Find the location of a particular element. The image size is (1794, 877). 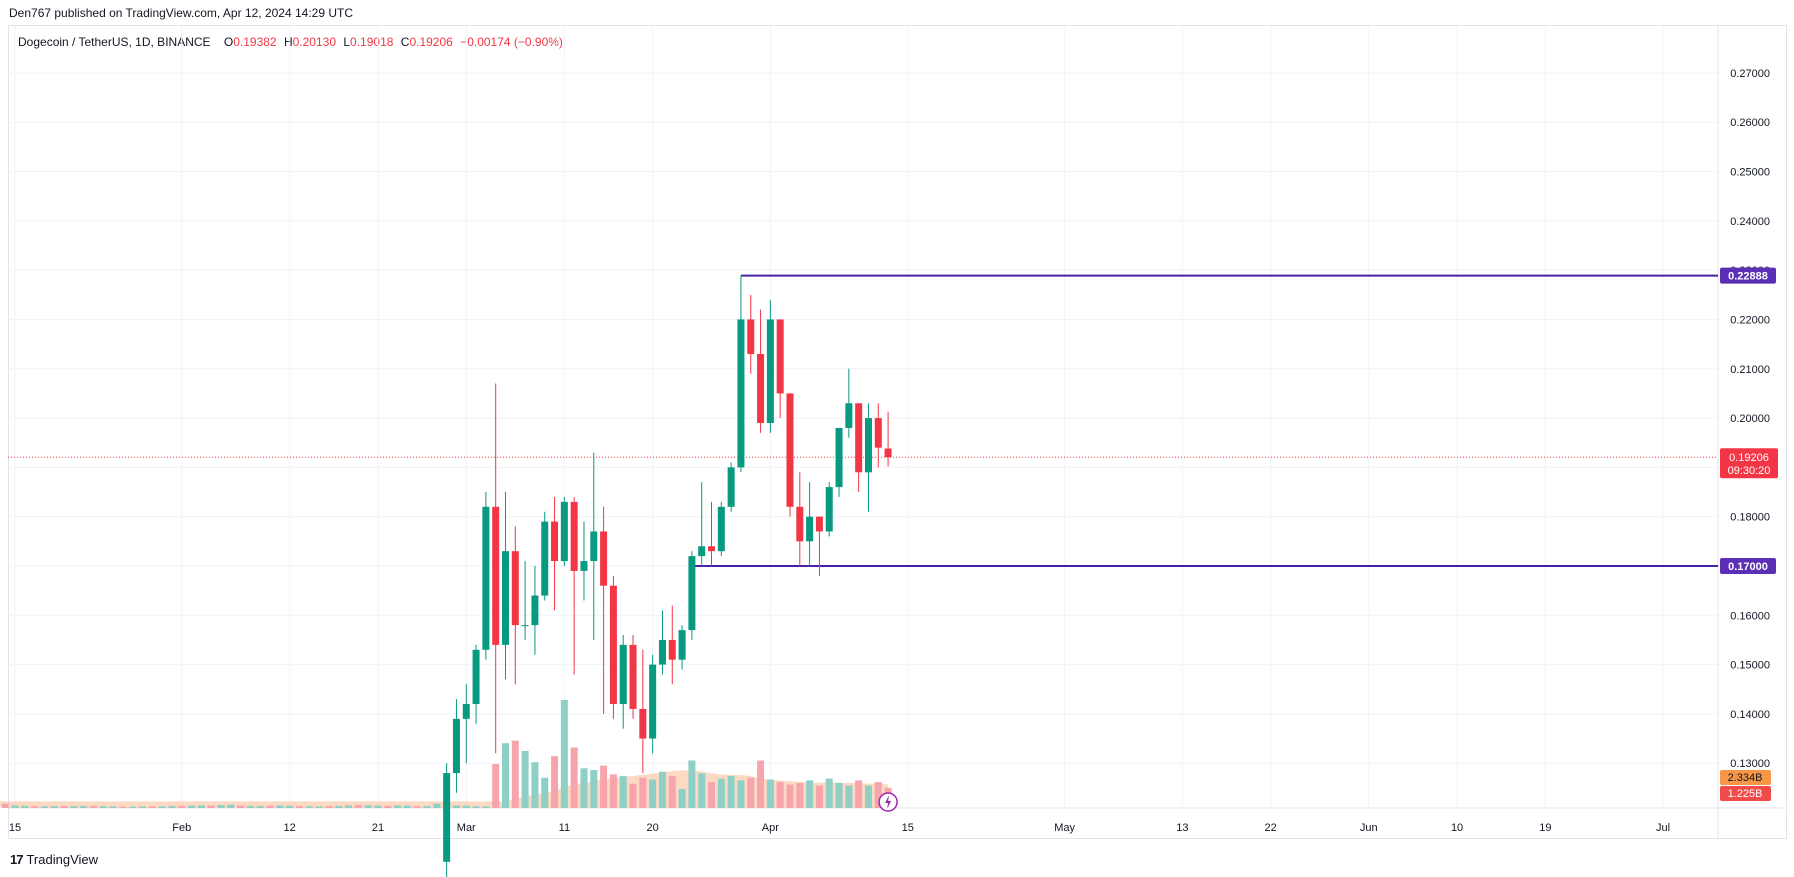

countdown-label: 09:30:20 is located at coordinates (1749, 471).